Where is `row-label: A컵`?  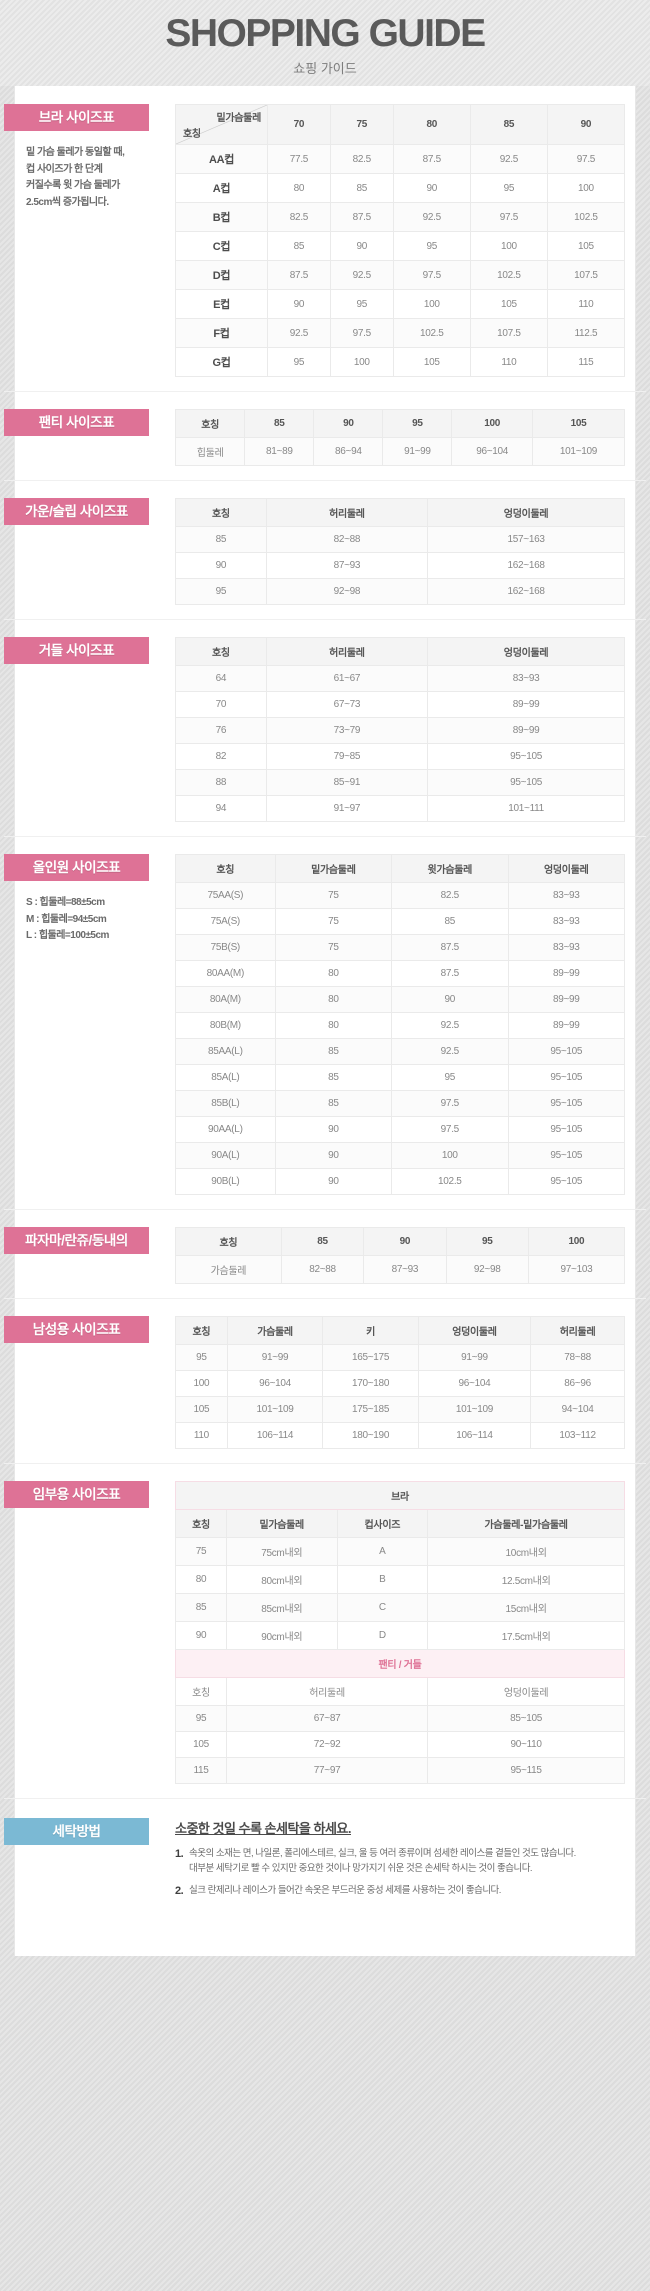
row-label: A컵 is located at coordinates (221, 188).